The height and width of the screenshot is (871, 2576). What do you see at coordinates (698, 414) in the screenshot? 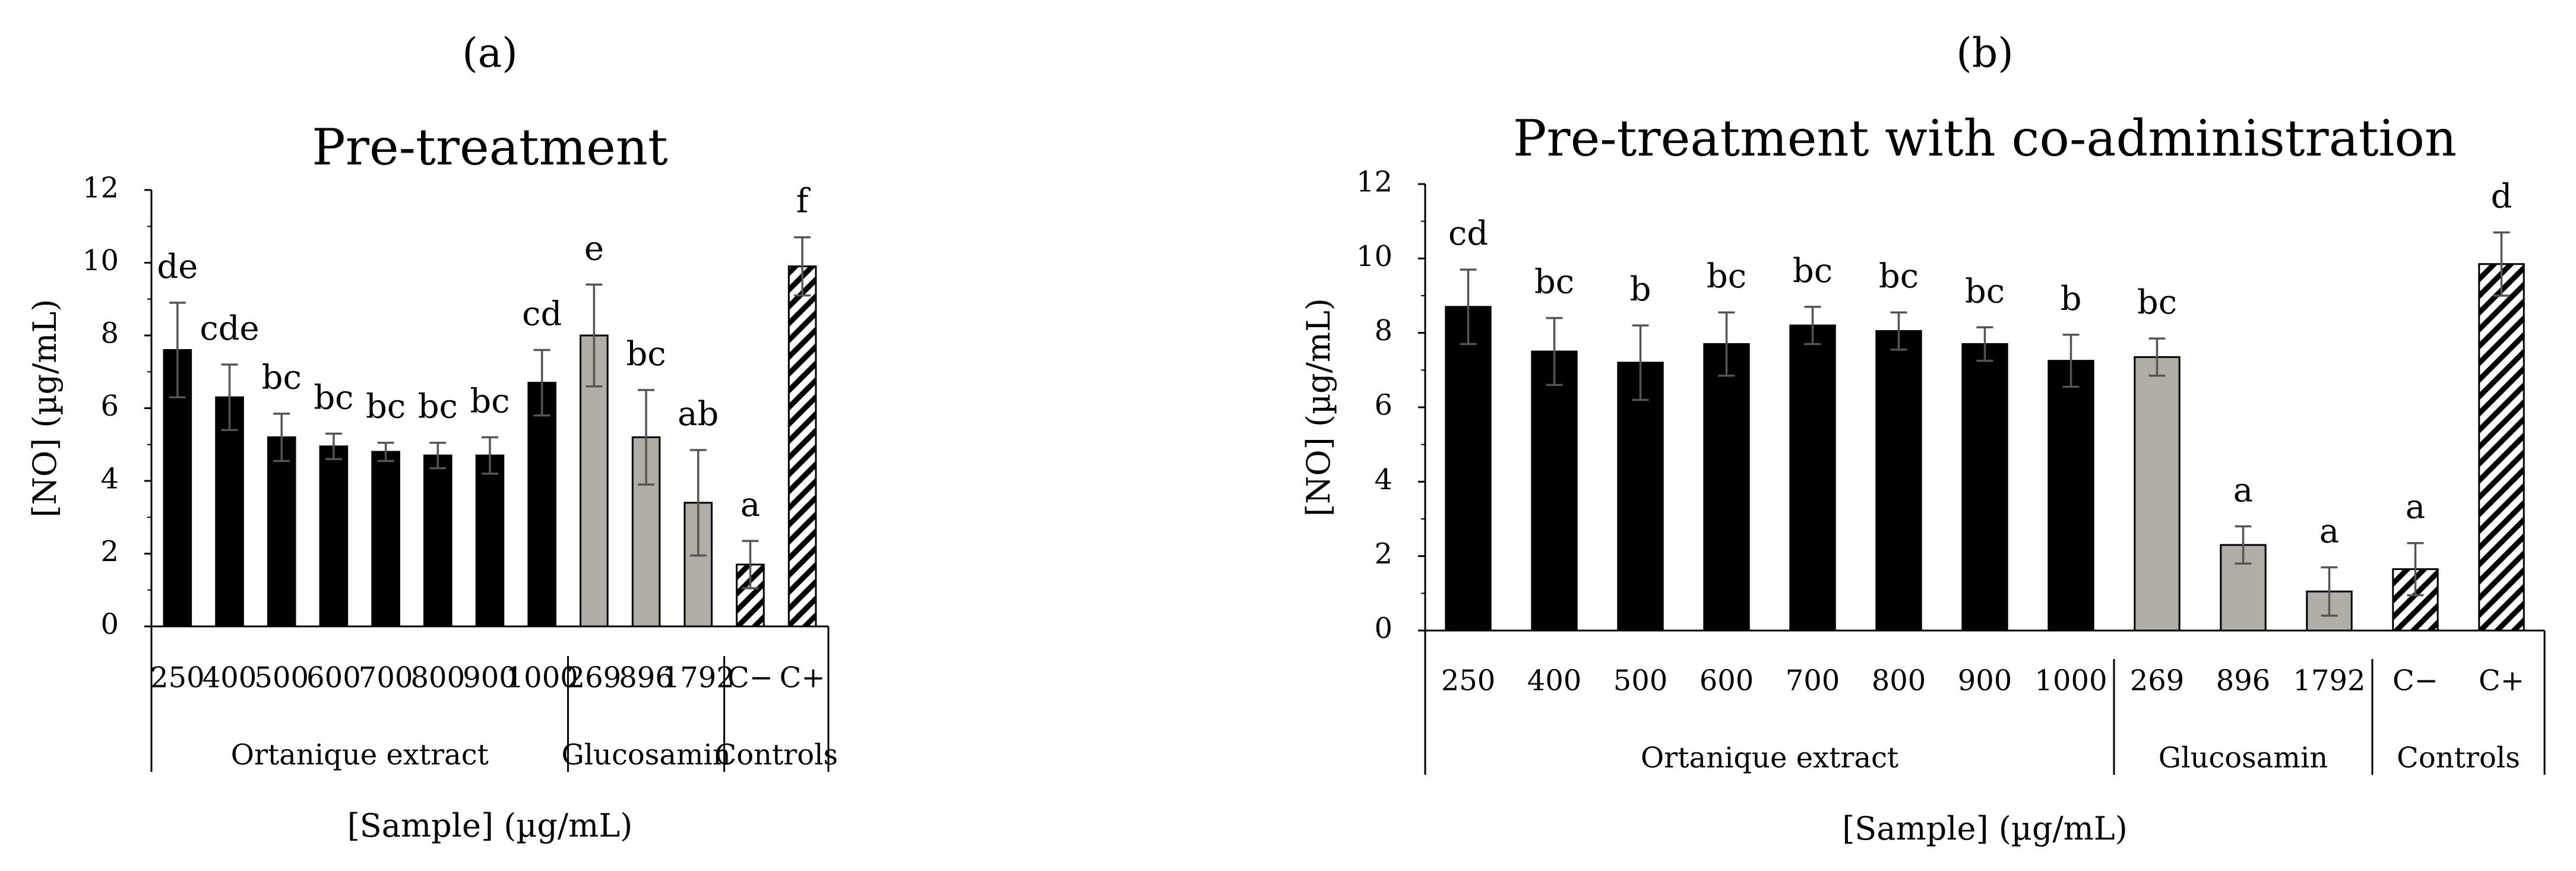
I see `significance-letter: ab` at bounding box center [698, 414].